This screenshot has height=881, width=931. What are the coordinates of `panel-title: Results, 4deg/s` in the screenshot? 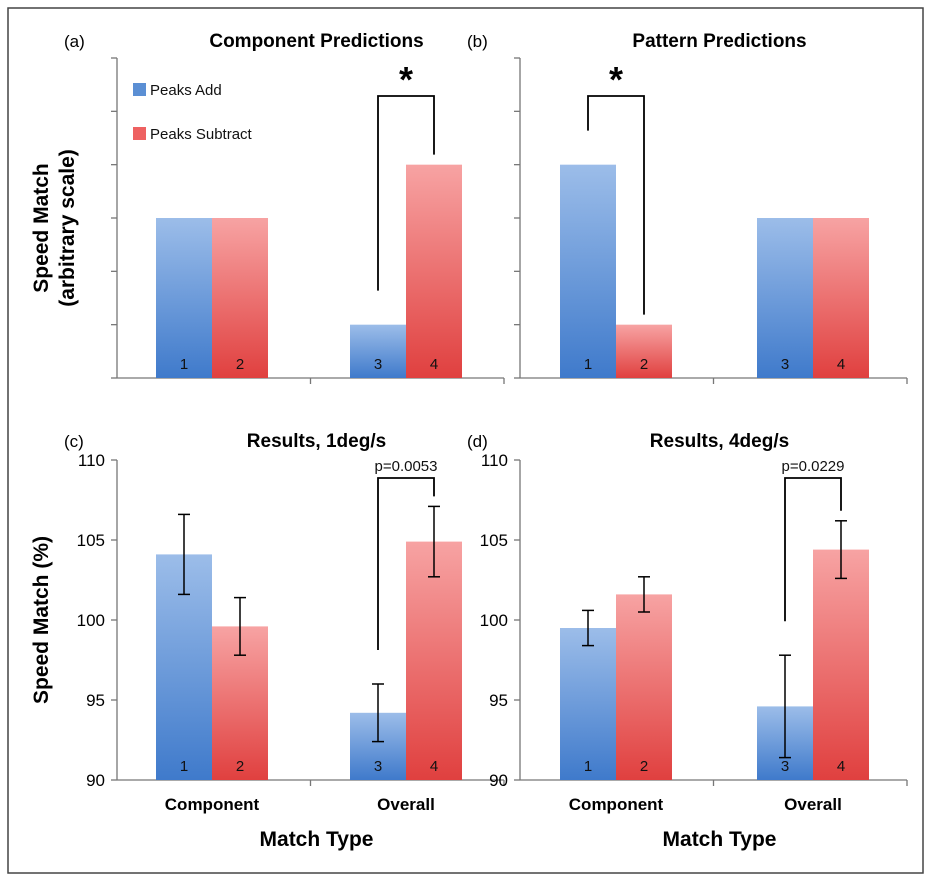 It's located at (719, 441).